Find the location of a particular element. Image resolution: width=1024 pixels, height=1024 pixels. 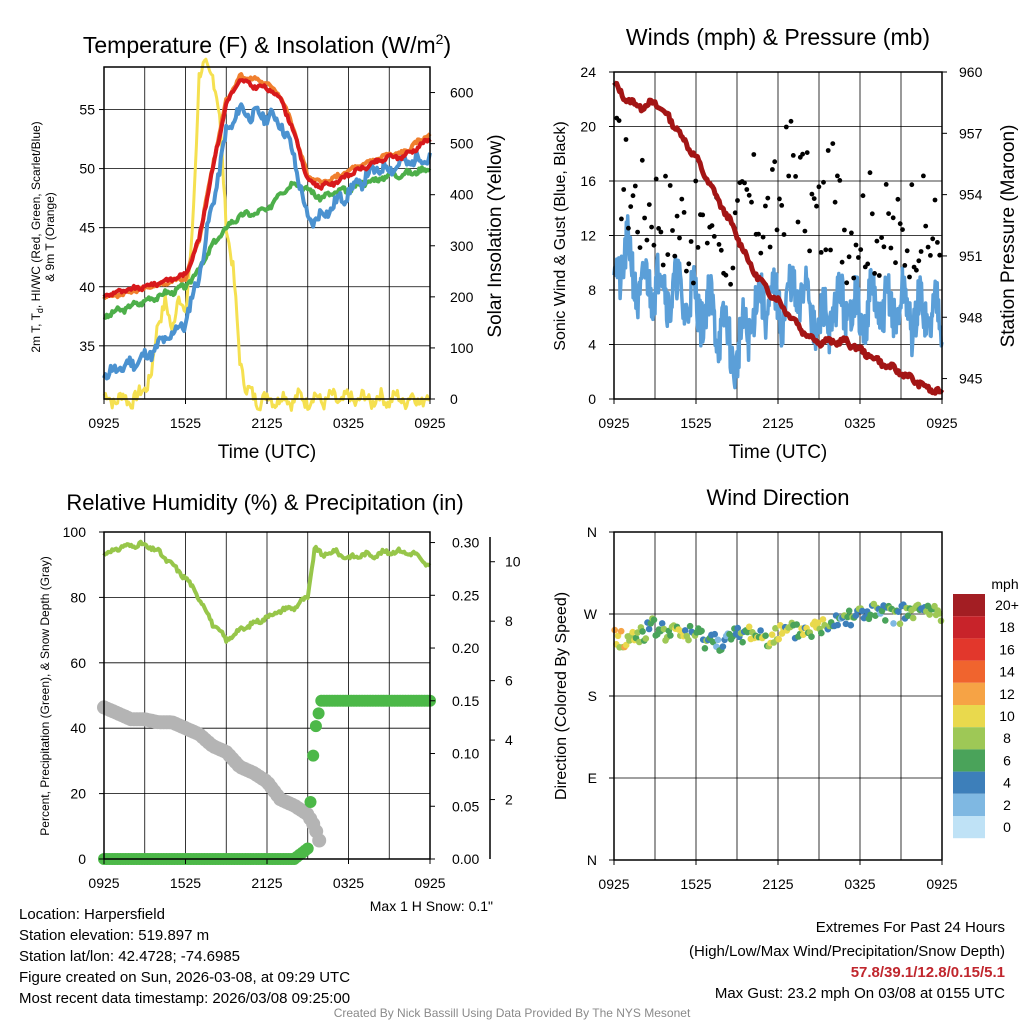

y-tick-label: 400 is located at coordinates (462, 195).